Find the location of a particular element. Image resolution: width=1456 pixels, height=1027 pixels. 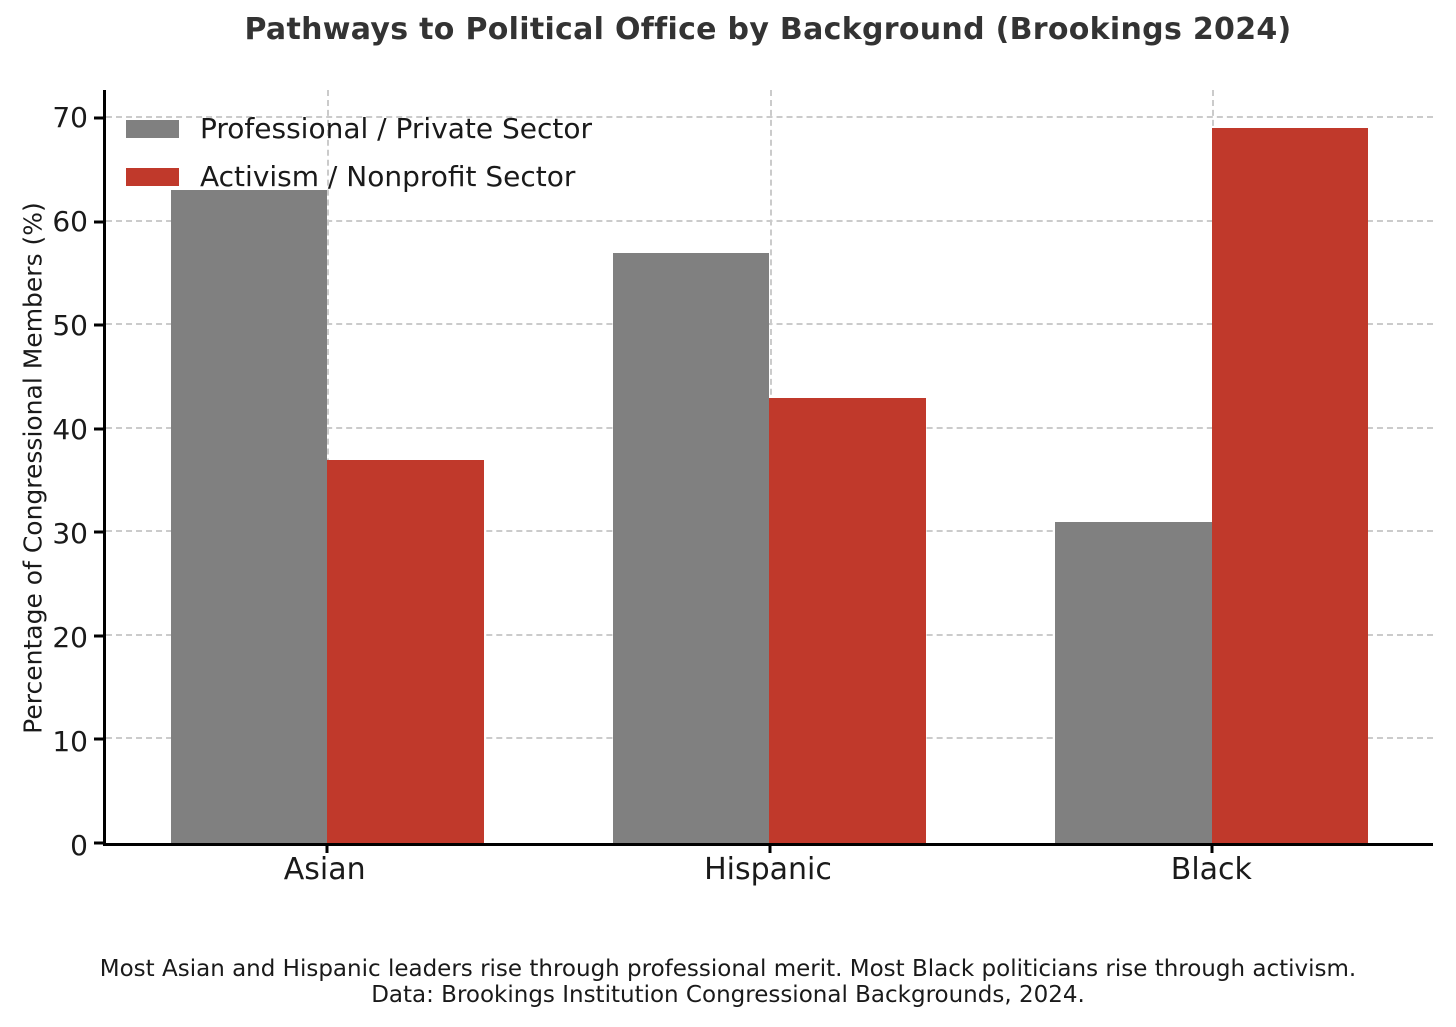

bar-asian-professional is located at coordinates (249, 516).